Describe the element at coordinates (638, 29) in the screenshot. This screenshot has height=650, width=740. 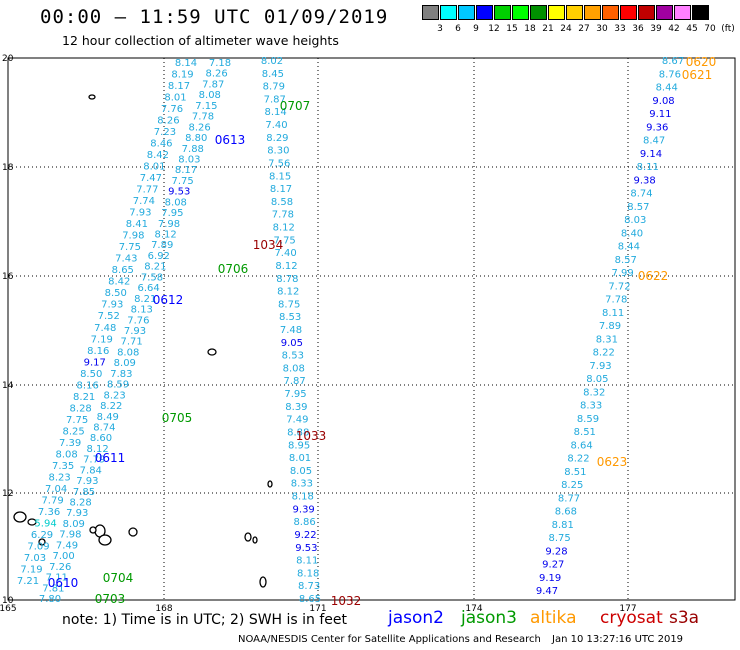
I see `scale-label: 36` at that location.